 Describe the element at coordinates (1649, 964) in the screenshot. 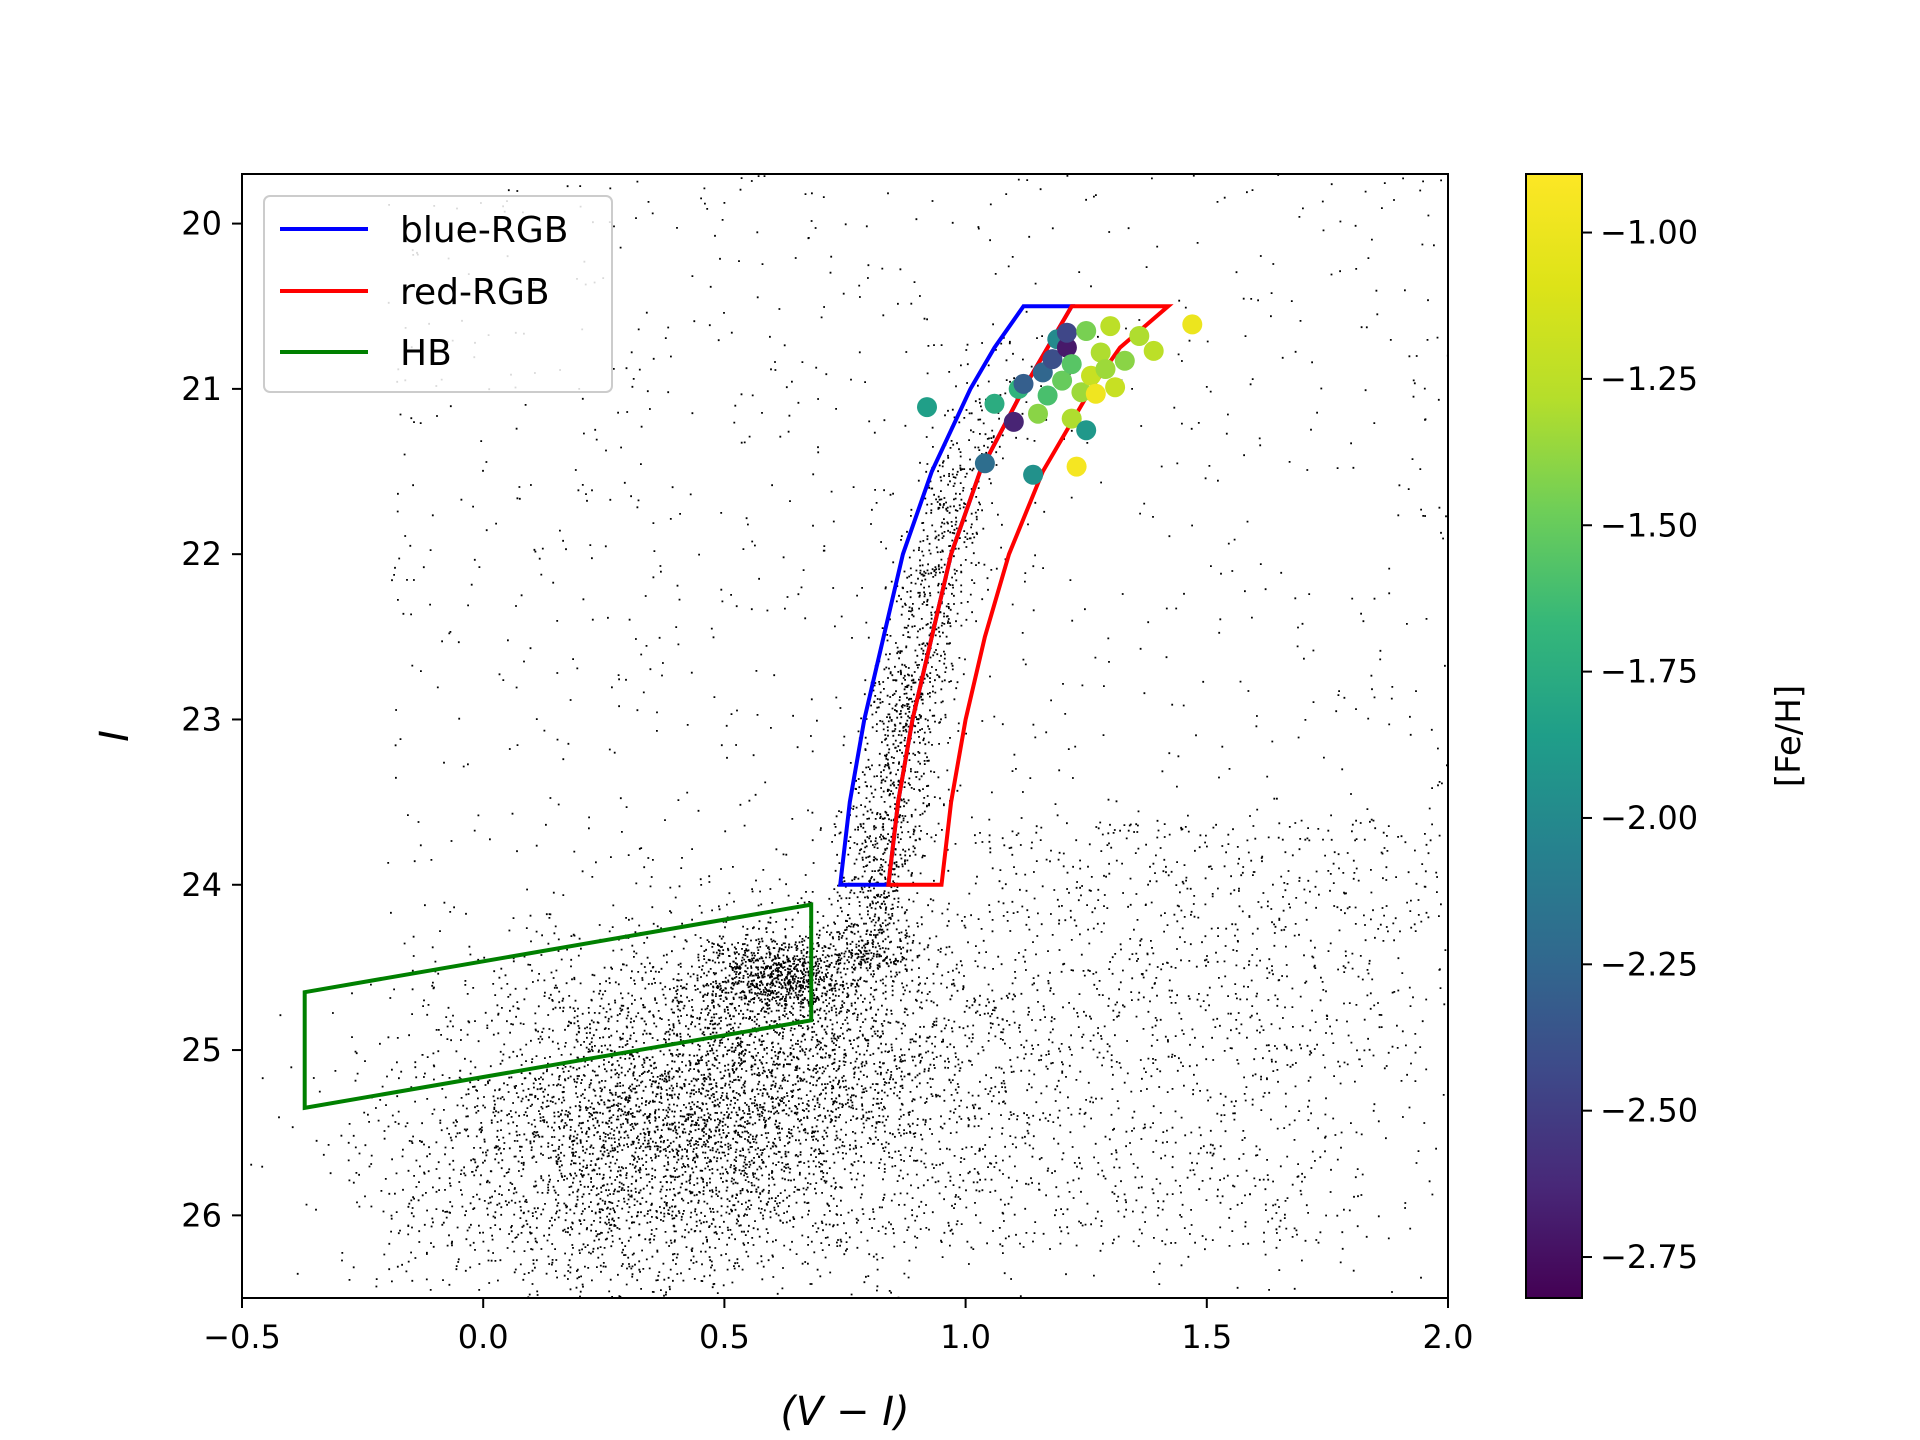

I see `colorbar-tick-label: −2.25` at that location.